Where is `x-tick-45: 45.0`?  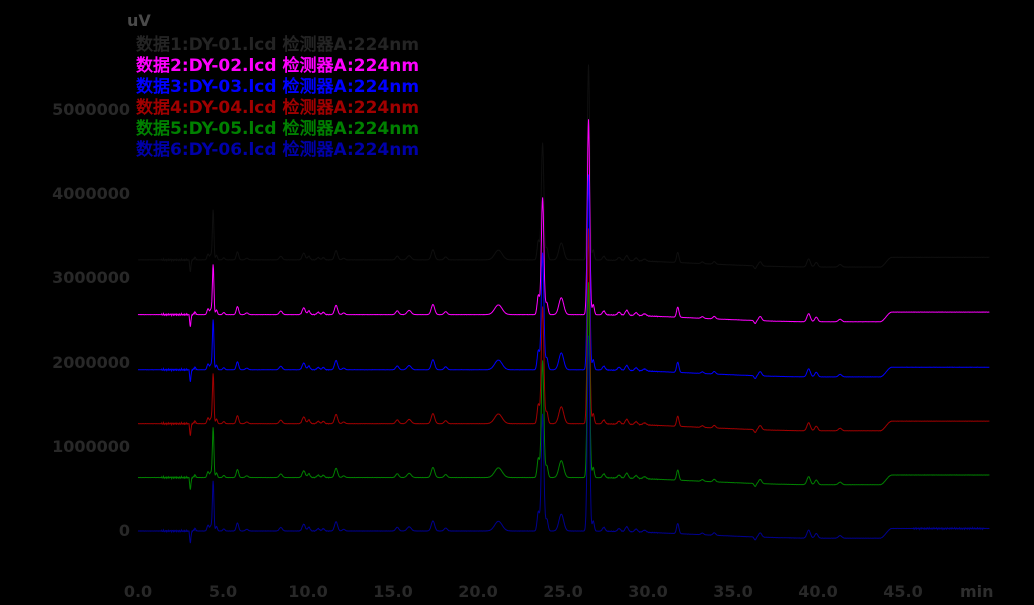 x-tick-45: 45.0 is located at coordinates (903, 591).